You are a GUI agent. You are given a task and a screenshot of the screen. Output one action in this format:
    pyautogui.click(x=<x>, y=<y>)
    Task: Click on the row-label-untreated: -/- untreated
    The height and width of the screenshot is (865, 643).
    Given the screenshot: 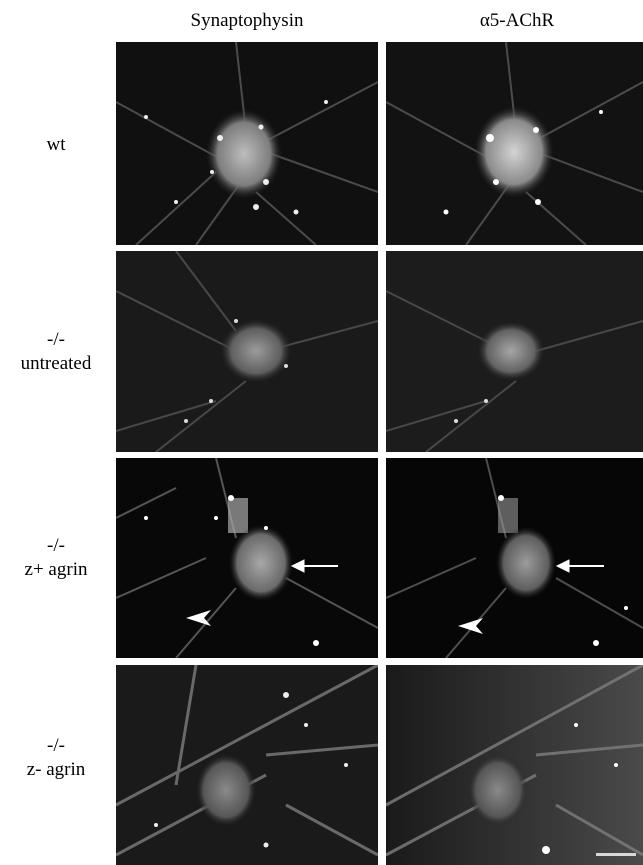 What is the action you would take?
    pyautogui.click(x=56, y=352)
    